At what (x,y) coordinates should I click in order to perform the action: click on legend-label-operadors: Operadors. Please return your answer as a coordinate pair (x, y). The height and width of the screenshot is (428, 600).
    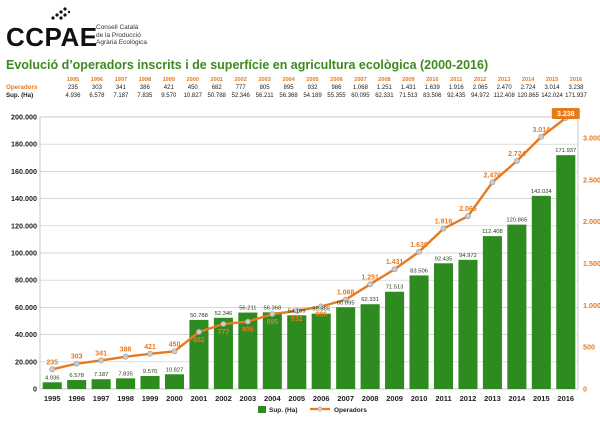
    Looking at the image, I should click on (350, 410).